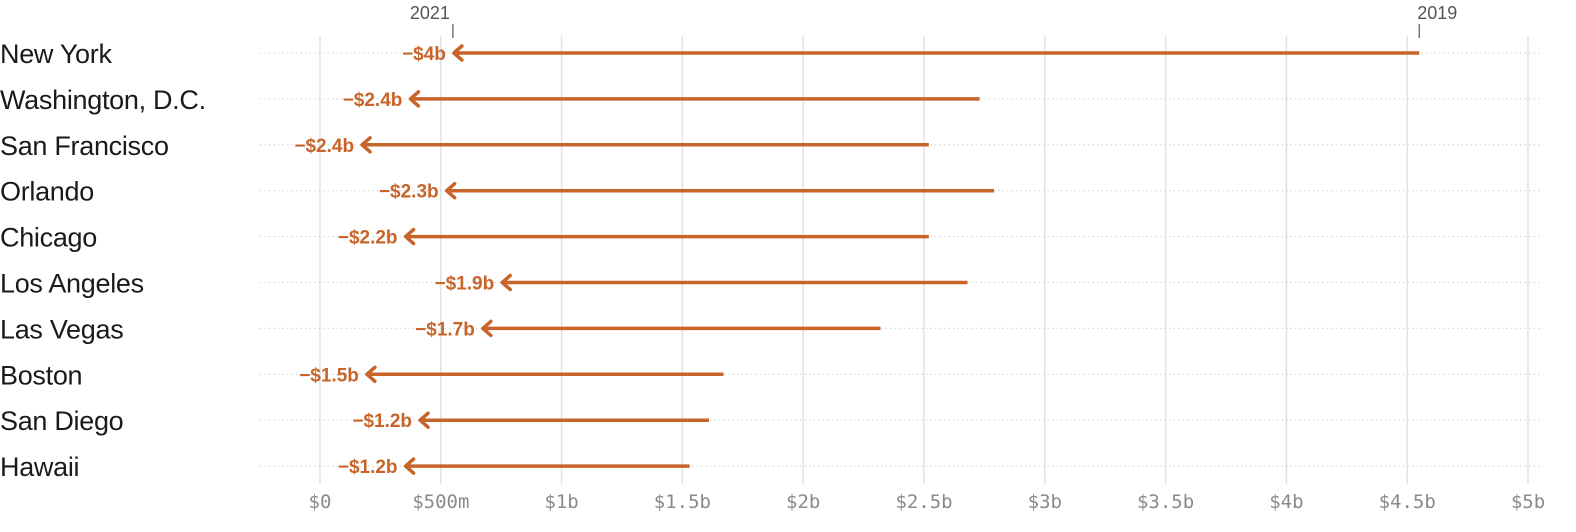 The width and height of the screenshot is (1576, 532). What do you see at coordinates (1437, 13) in the screenshot?
I see `start-year-label: 2019` at bounding box center [1437, 13].